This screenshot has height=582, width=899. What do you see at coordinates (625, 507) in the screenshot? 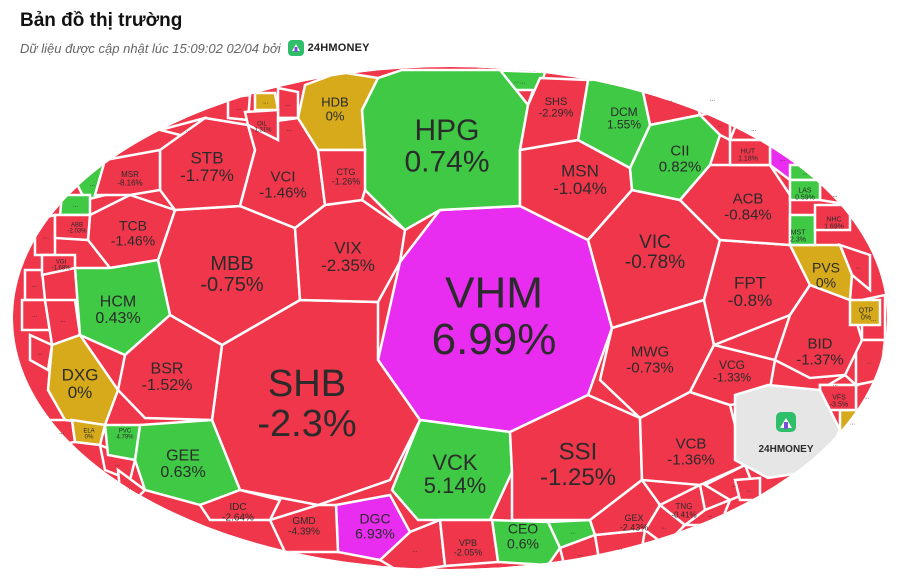
I see `cell-gex` at bounding box center [625, 507].